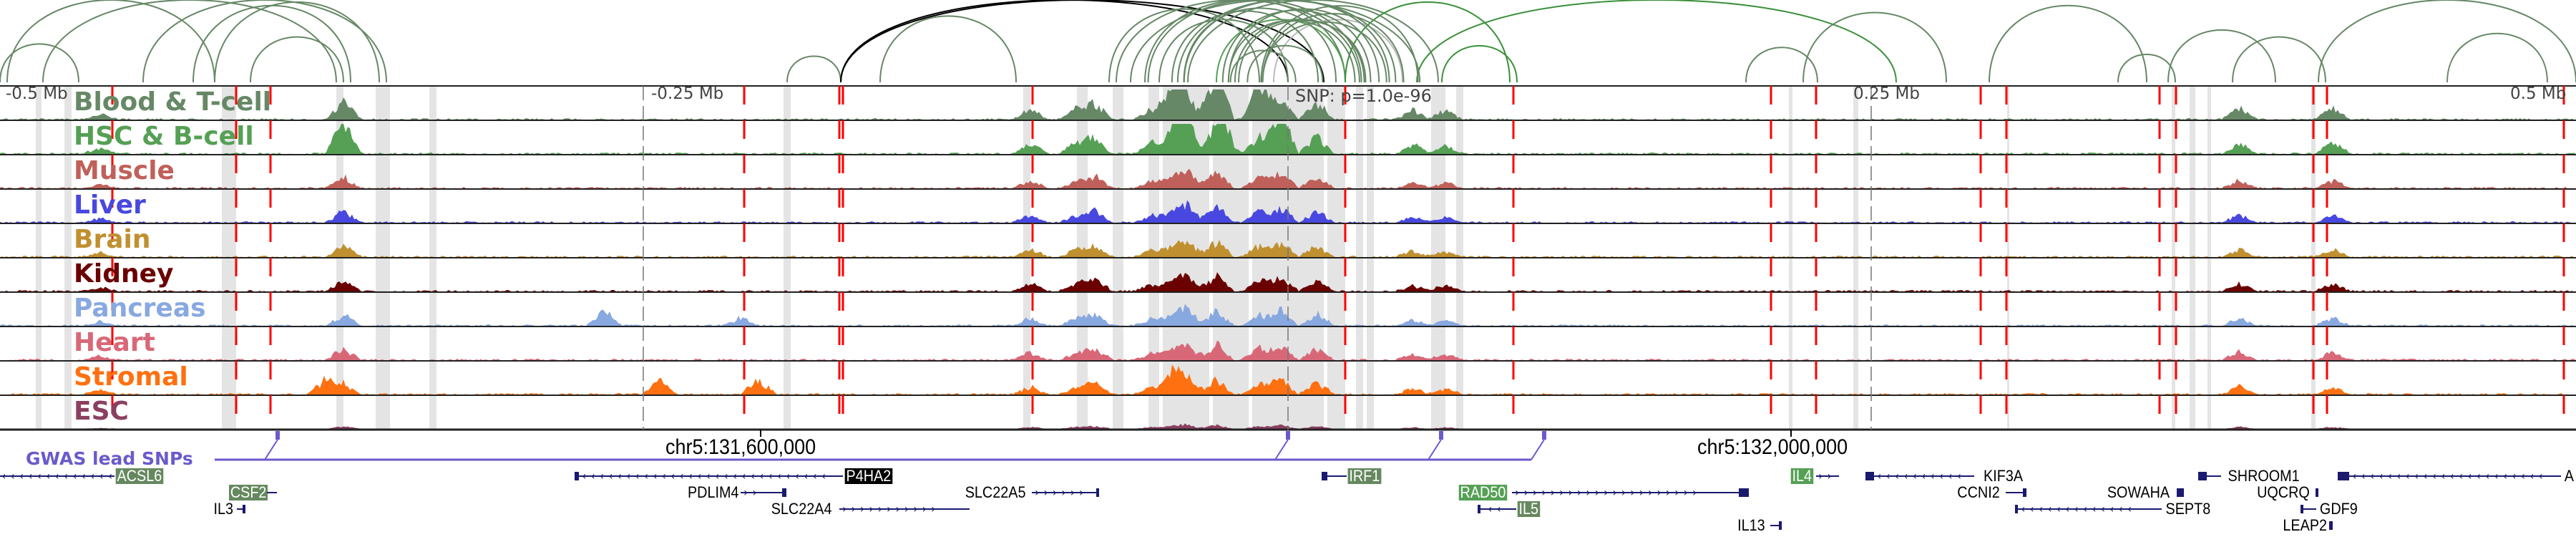  What do you see at coordinates (1886, 93) in the screenshot?
I see `scale-label-midright: 0.25 Mb` at bounding box center [1886, 93].